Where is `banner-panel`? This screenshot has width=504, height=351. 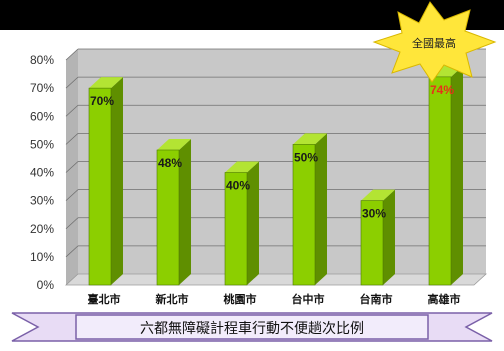 banner-panel is located at coordinates (252, 327).